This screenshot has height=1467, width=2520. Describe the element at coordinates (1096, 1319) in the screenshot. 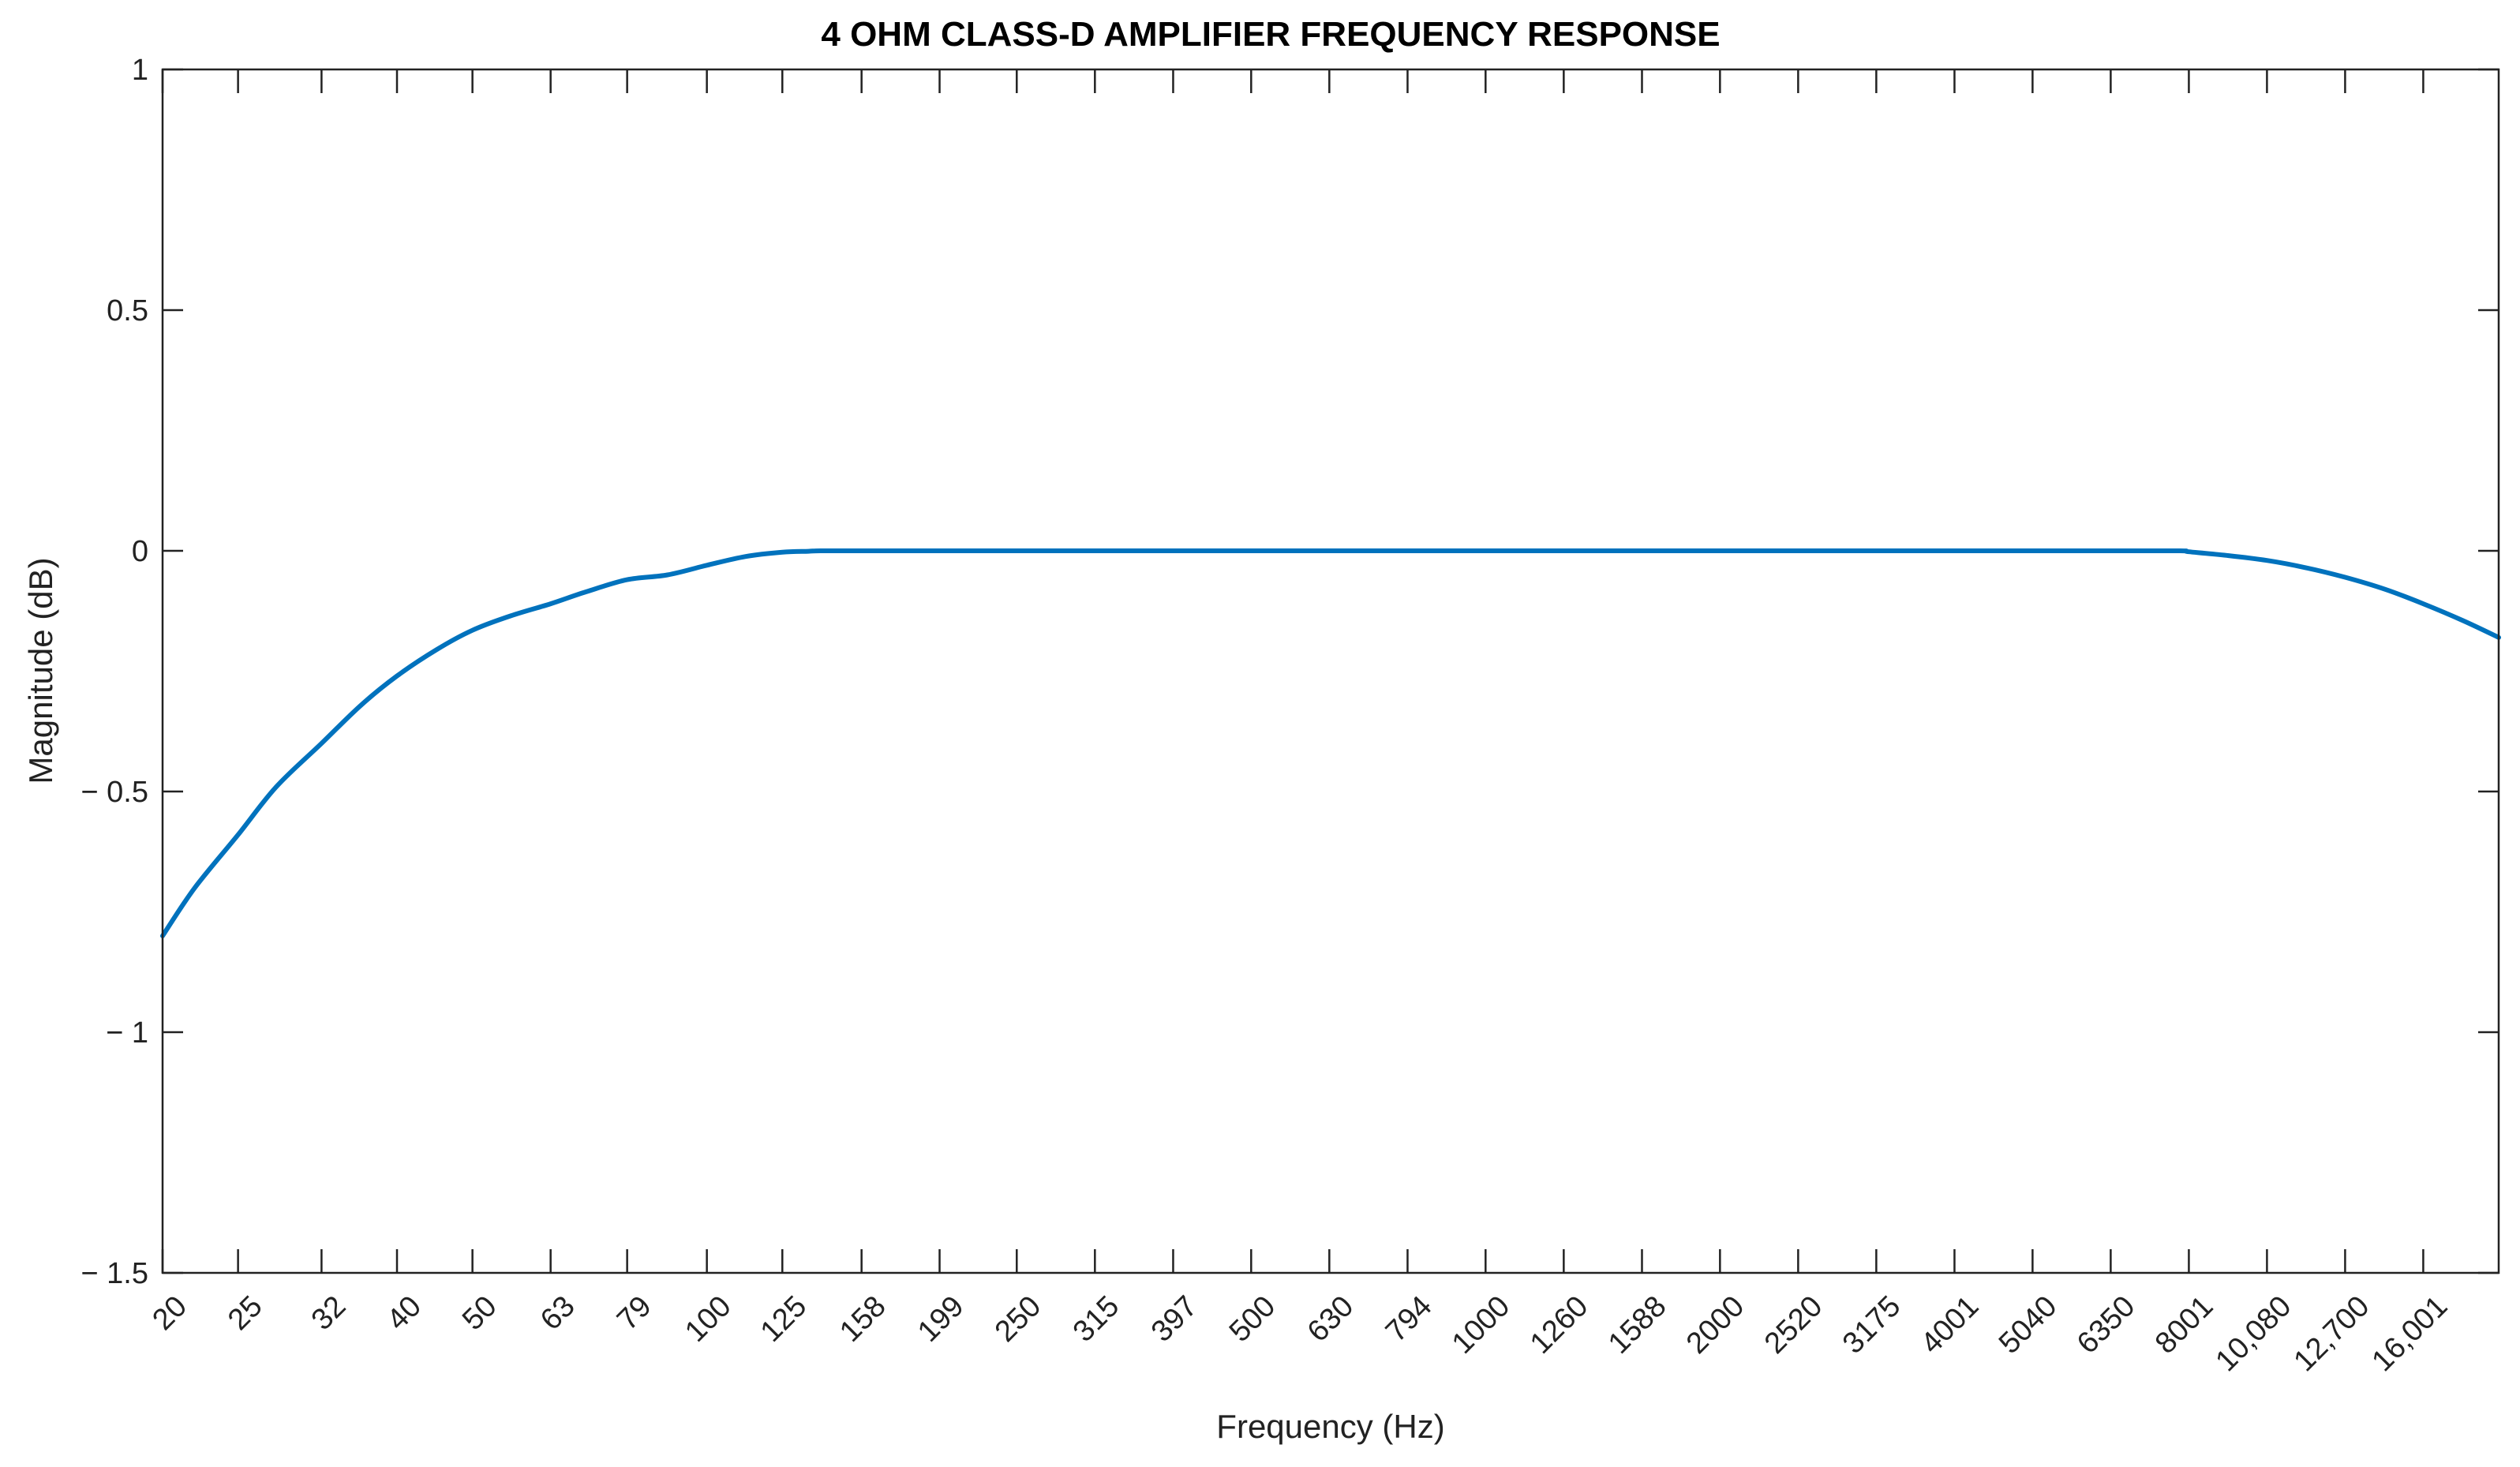

I see `x-tick-label: 315` at that location.